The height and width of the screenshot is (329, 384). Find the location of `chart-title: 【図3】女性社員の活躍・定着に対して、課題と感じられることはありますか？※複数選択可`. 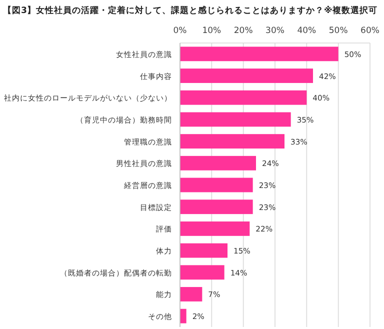

chart-title: 【図3】女性社員の活躍・定着に対して、課題と感じられることはありますか？※複数選択可 is located at coordinates (190, 10).